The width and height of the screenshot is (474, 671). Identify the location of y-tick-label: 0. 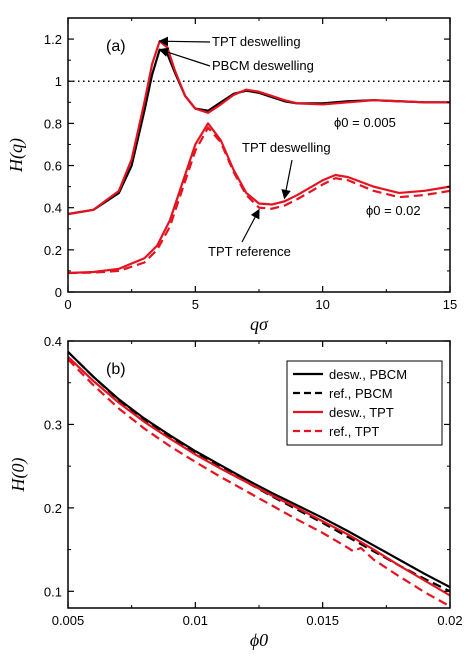
(58, 292).